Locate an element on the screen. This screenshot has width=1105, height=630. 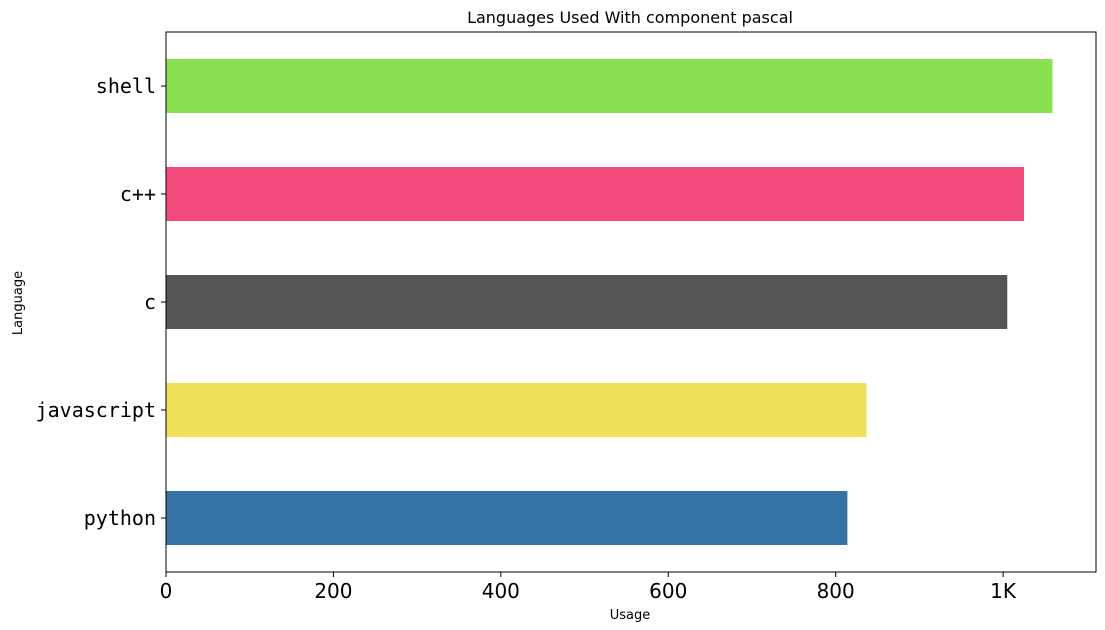
y-tick-label: c is located at coordinates (150, 302).